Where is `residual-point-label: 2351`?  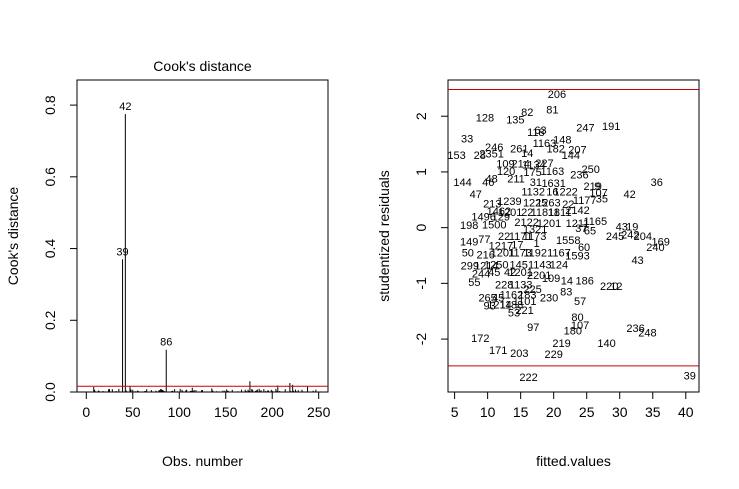
residual-point-label: 2351 is located at coordinates (491, 155).